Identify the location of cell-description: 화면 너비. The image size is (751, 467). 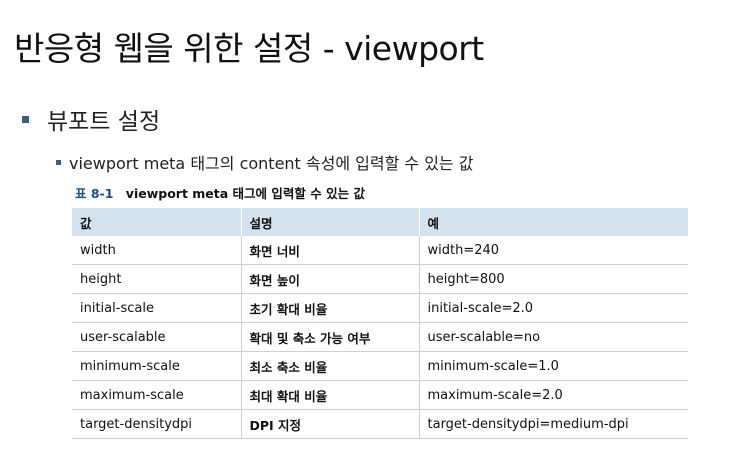
(330, 250).